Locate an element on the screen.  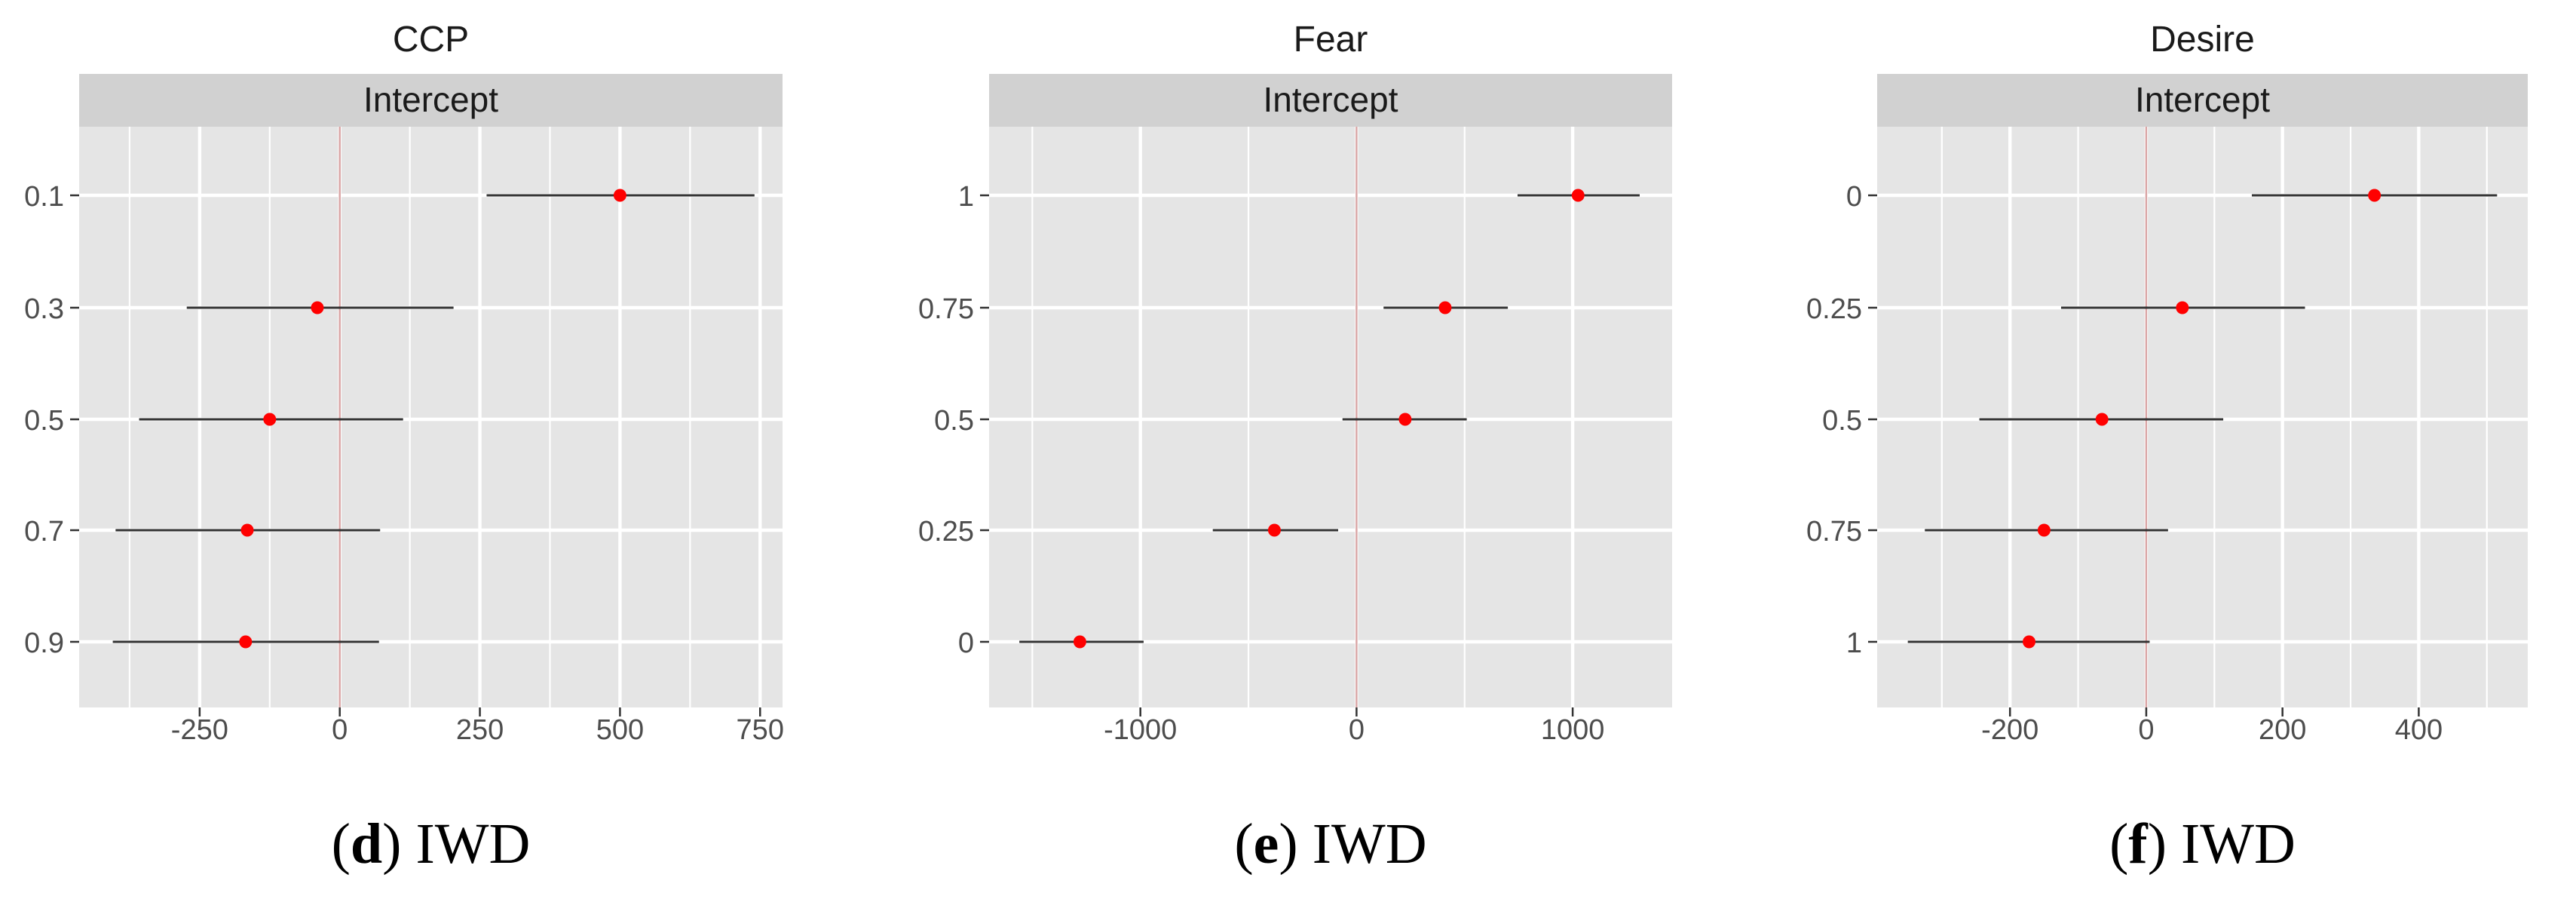
panel-caption: (d) IWD is located at coordinates (431, 844).